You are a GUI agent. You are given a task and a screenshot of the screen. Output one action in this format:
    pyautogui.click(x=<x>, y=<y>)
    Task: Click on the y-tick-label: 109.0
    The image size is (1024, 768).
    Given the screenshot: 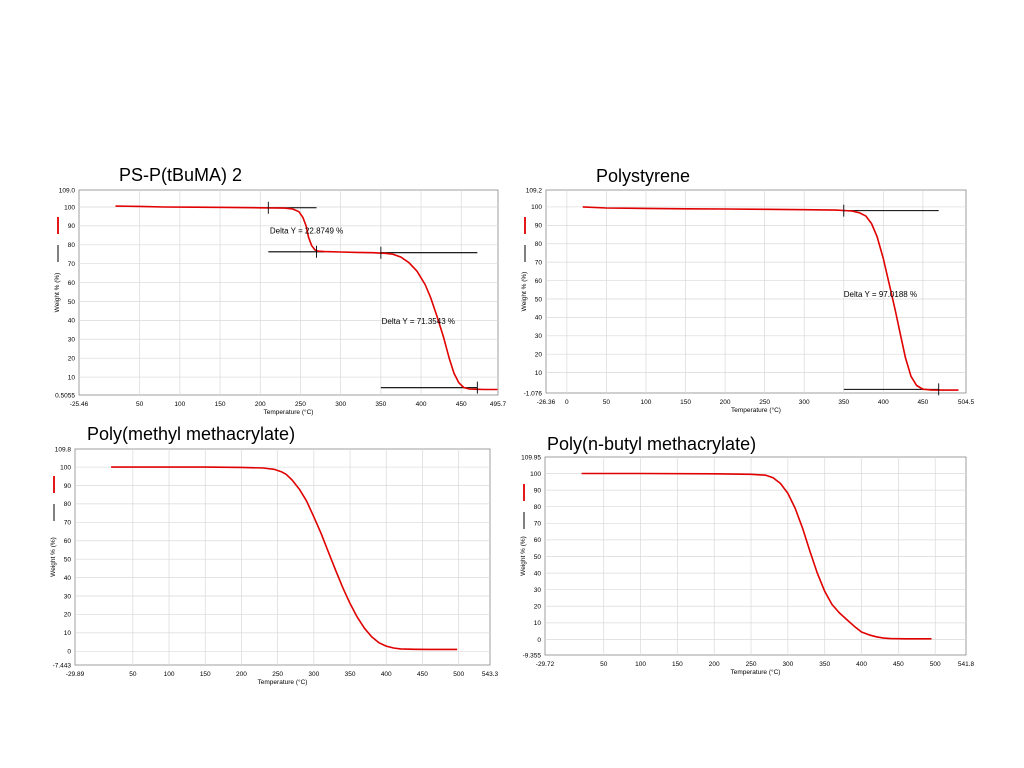 What is the action you would take?
    pyautogui.click(x=67, y=190)
    